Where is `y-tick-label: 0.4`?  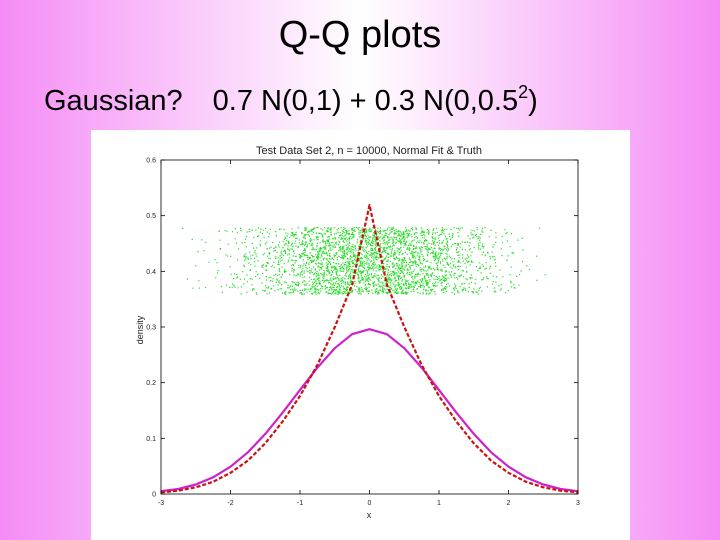 y-tick-label: 0.4 is located at coordinates (151, 272).